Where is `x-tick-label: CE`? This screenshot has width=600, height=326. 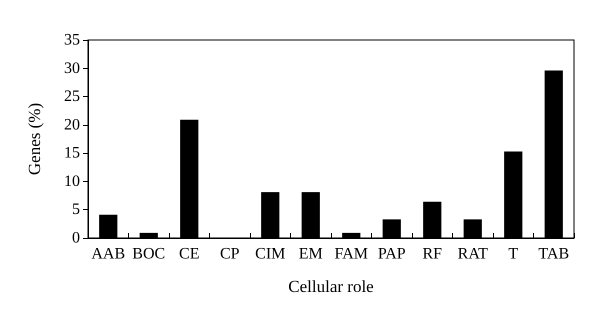 x-tick-label: CE is located at coordinates (189, 254).